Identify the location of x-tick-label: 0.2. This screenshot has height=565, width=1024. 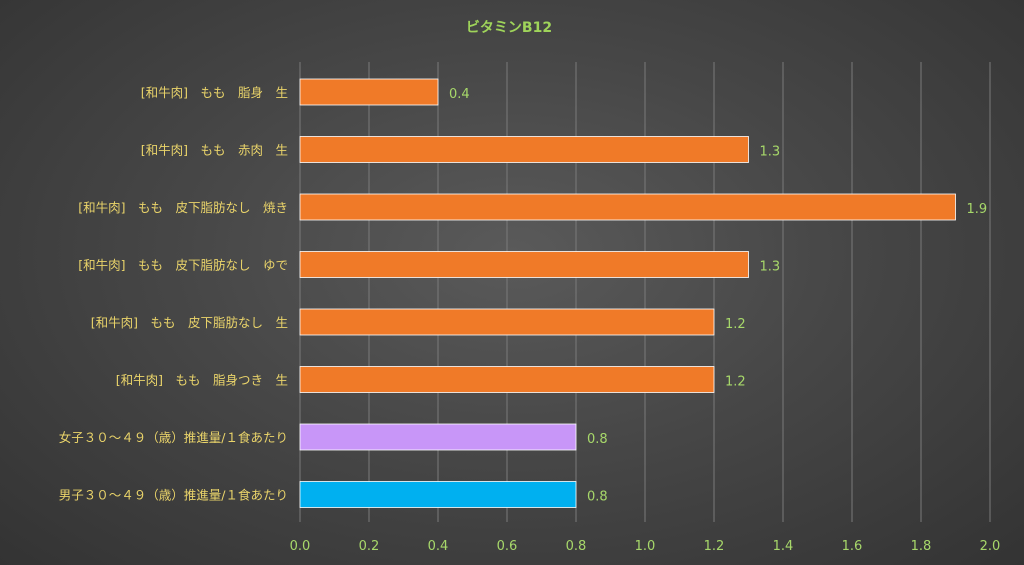
(369, 546).